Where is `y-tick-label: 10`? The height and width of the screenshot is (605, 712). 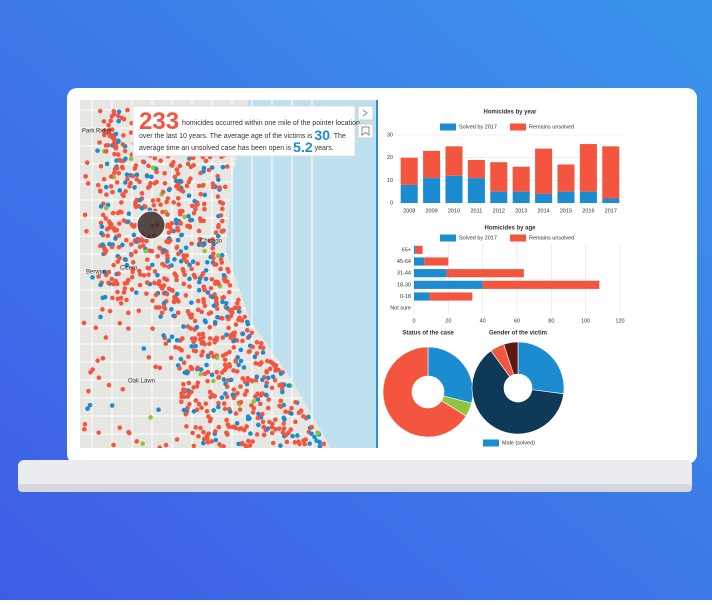 y-tick-label: 10 is located at coordinates (390, 181).